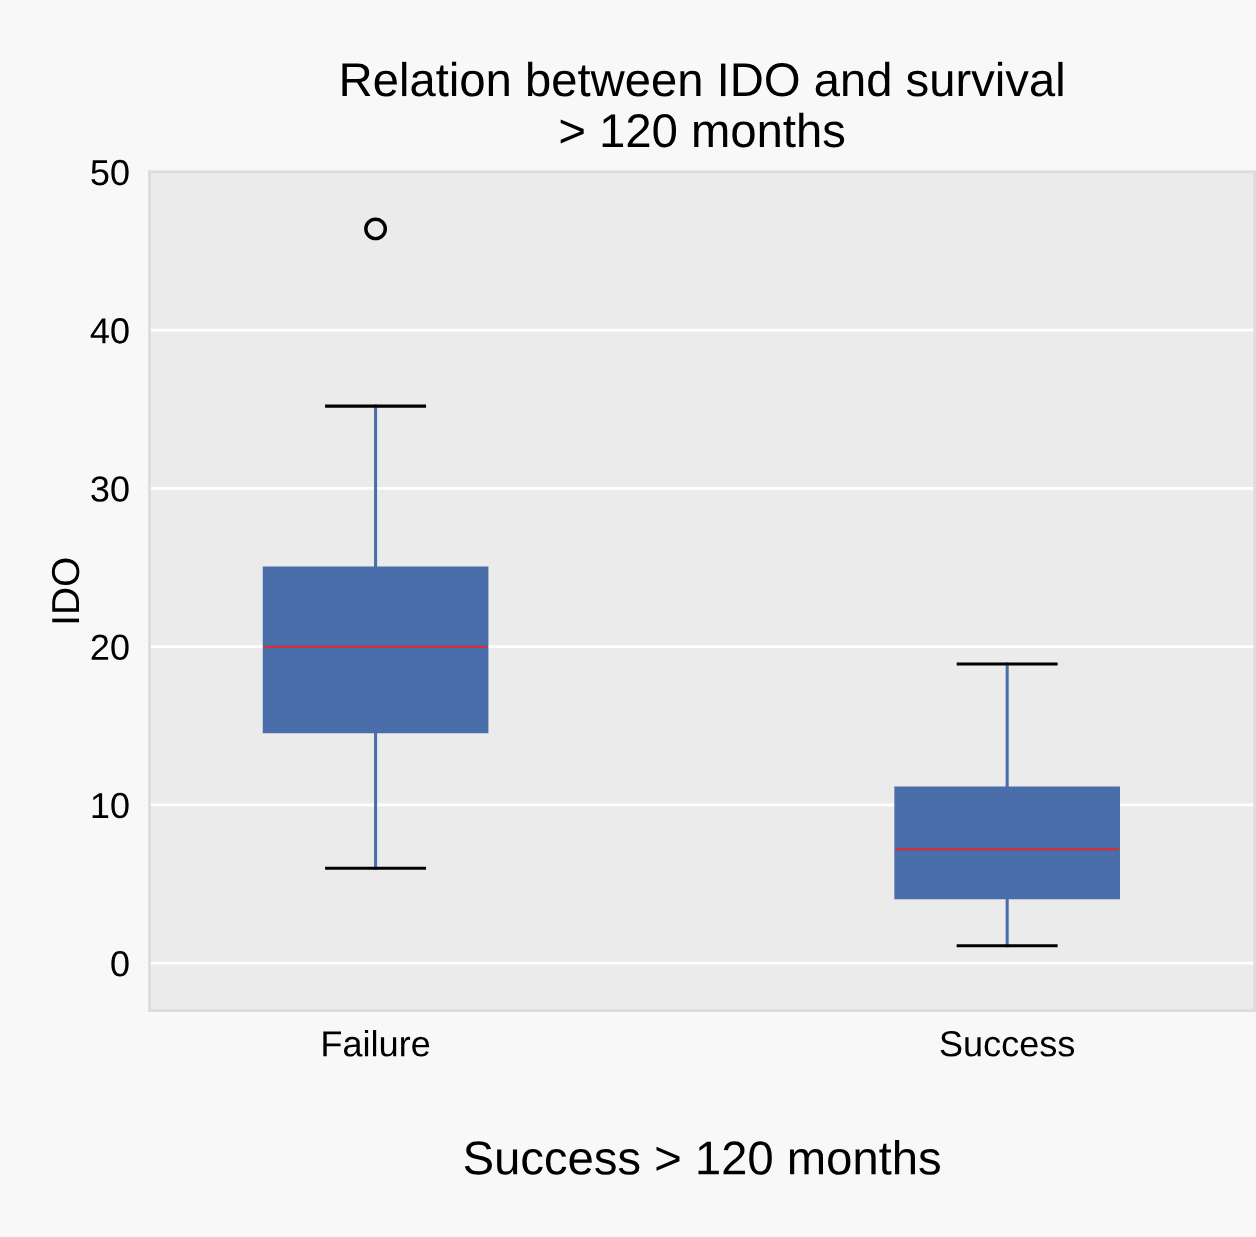 The width and height of the screenshot is (1256, 1237). What do you see at coordinates (702, 104) in the screenshot?
I see `chart-title: Relation between IDO and survival > 120 months` at bounding box center [702, 104].